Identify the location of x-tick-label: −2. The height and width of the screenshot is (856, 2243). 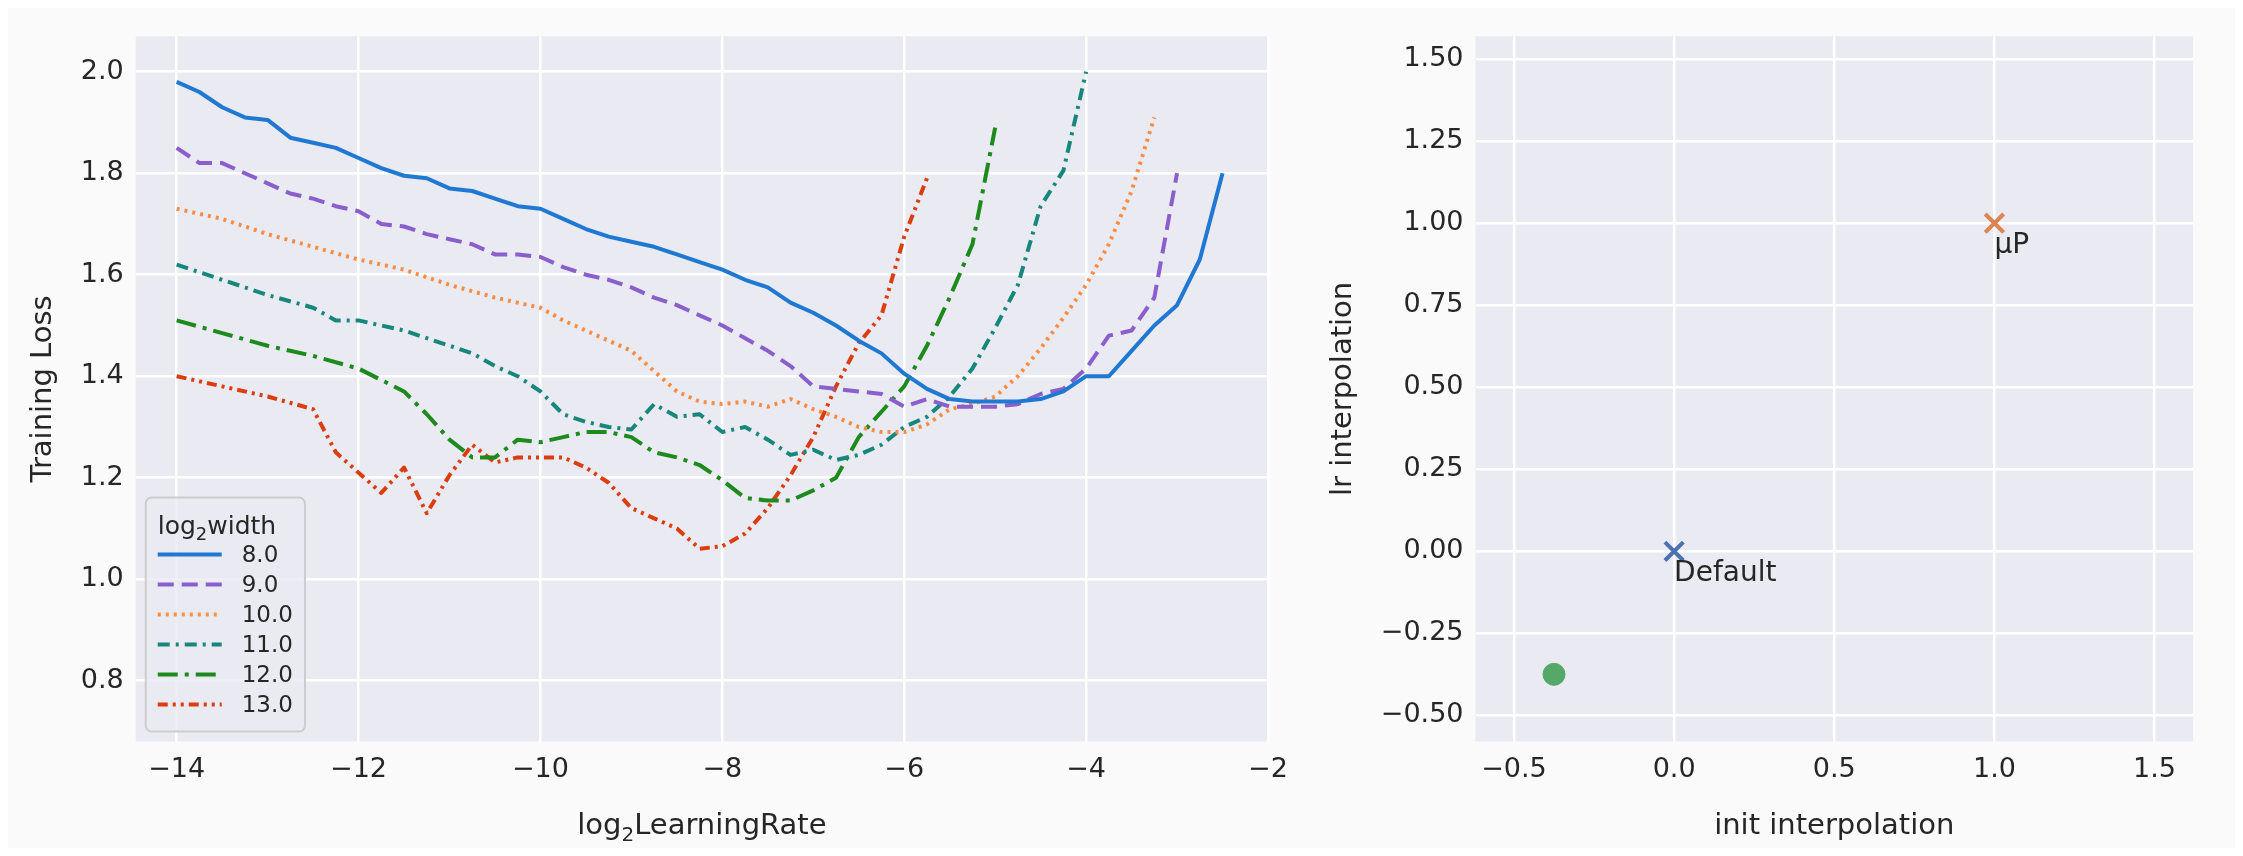
(1268, 767).